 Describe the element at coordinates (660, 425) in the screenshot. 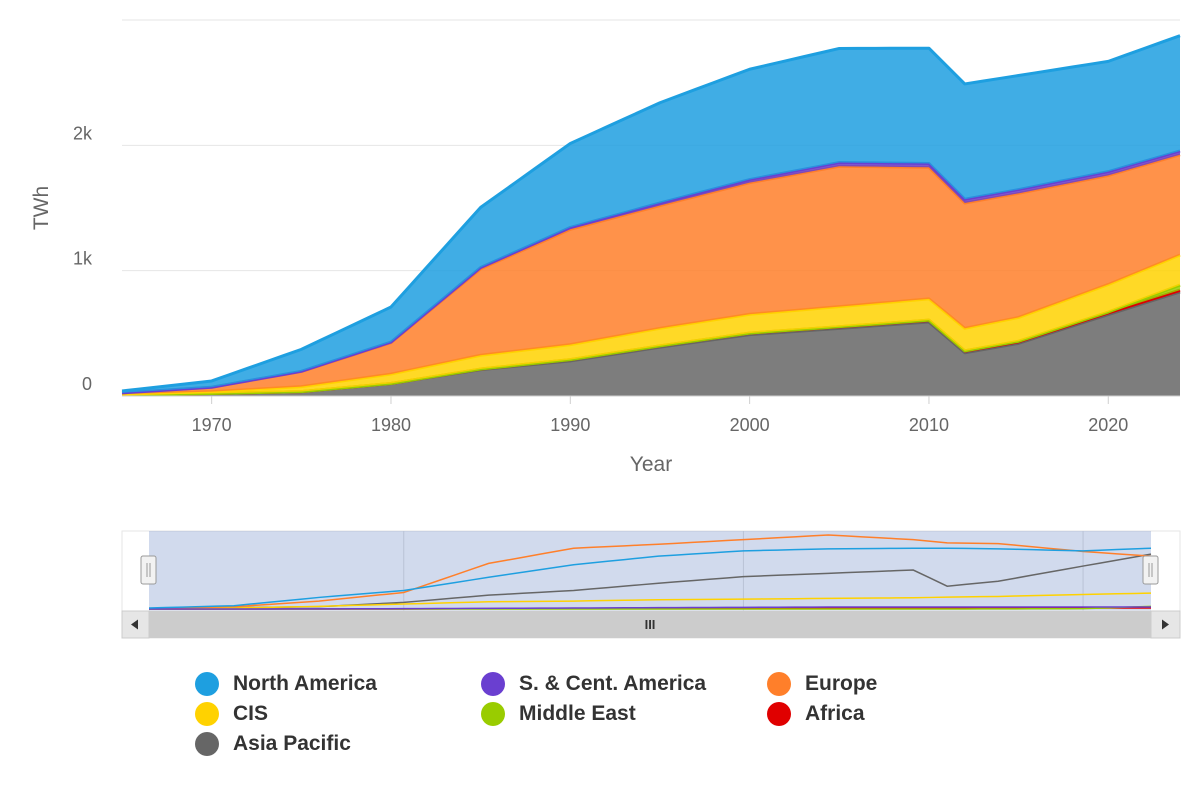

I see `x-tick-labels: 1970 1980 1990 2000 2010 2020` at that location.